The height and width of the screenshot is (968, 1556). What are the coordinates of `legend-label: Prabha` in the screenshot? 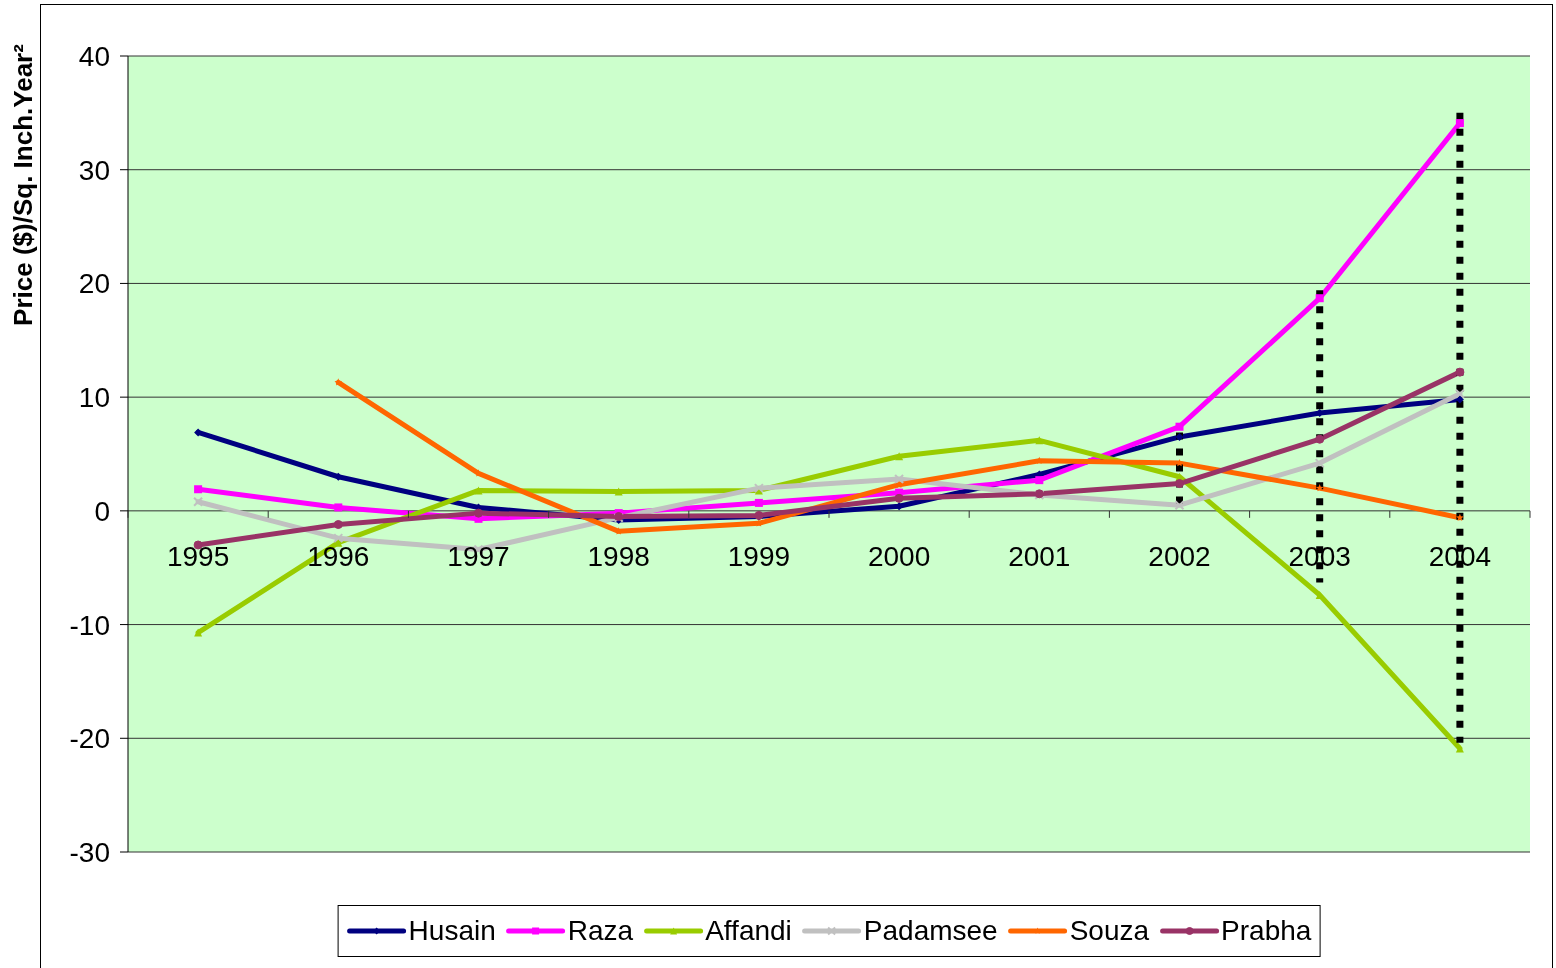 It's located at (1266, 931).